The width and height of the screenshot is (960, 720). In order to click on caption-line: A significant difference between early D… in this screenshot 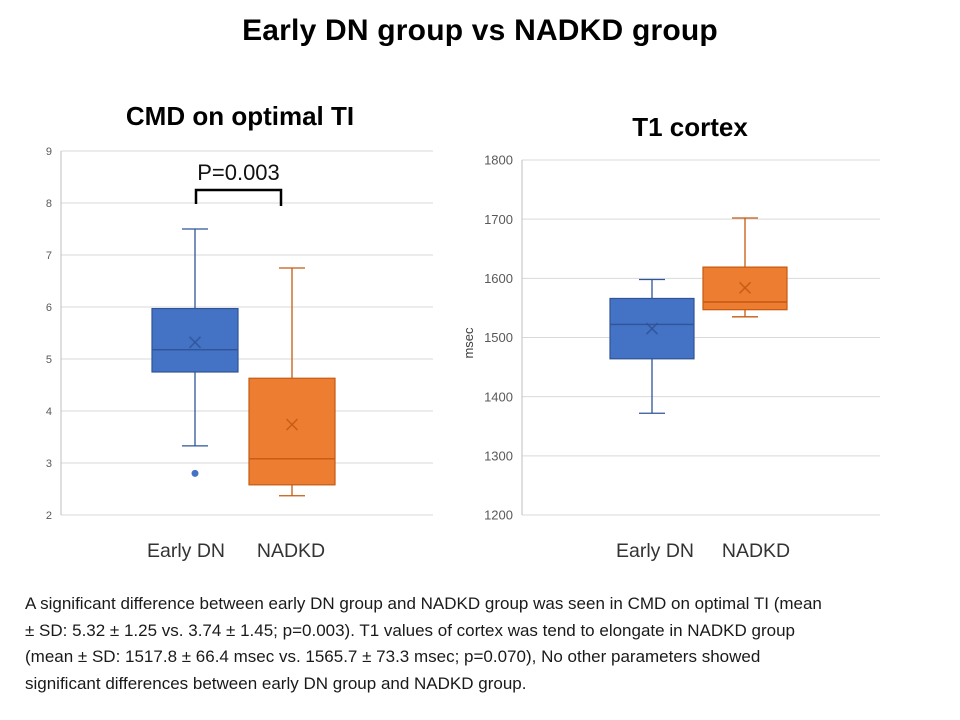, I will do `click(423, 603)`.